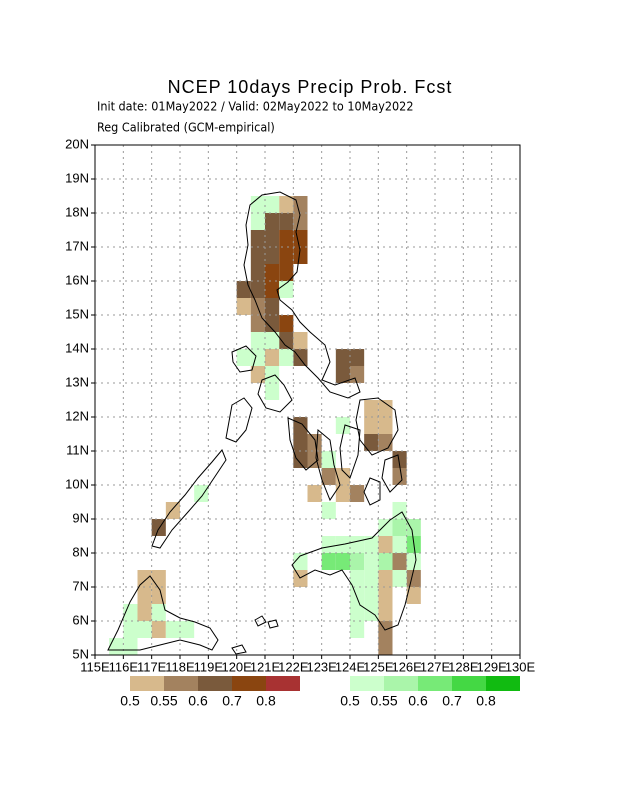 Image resolution: width=618 pixels, height=800 pixels. I want to click on y-tick-label: 10N, so click(77, 483).